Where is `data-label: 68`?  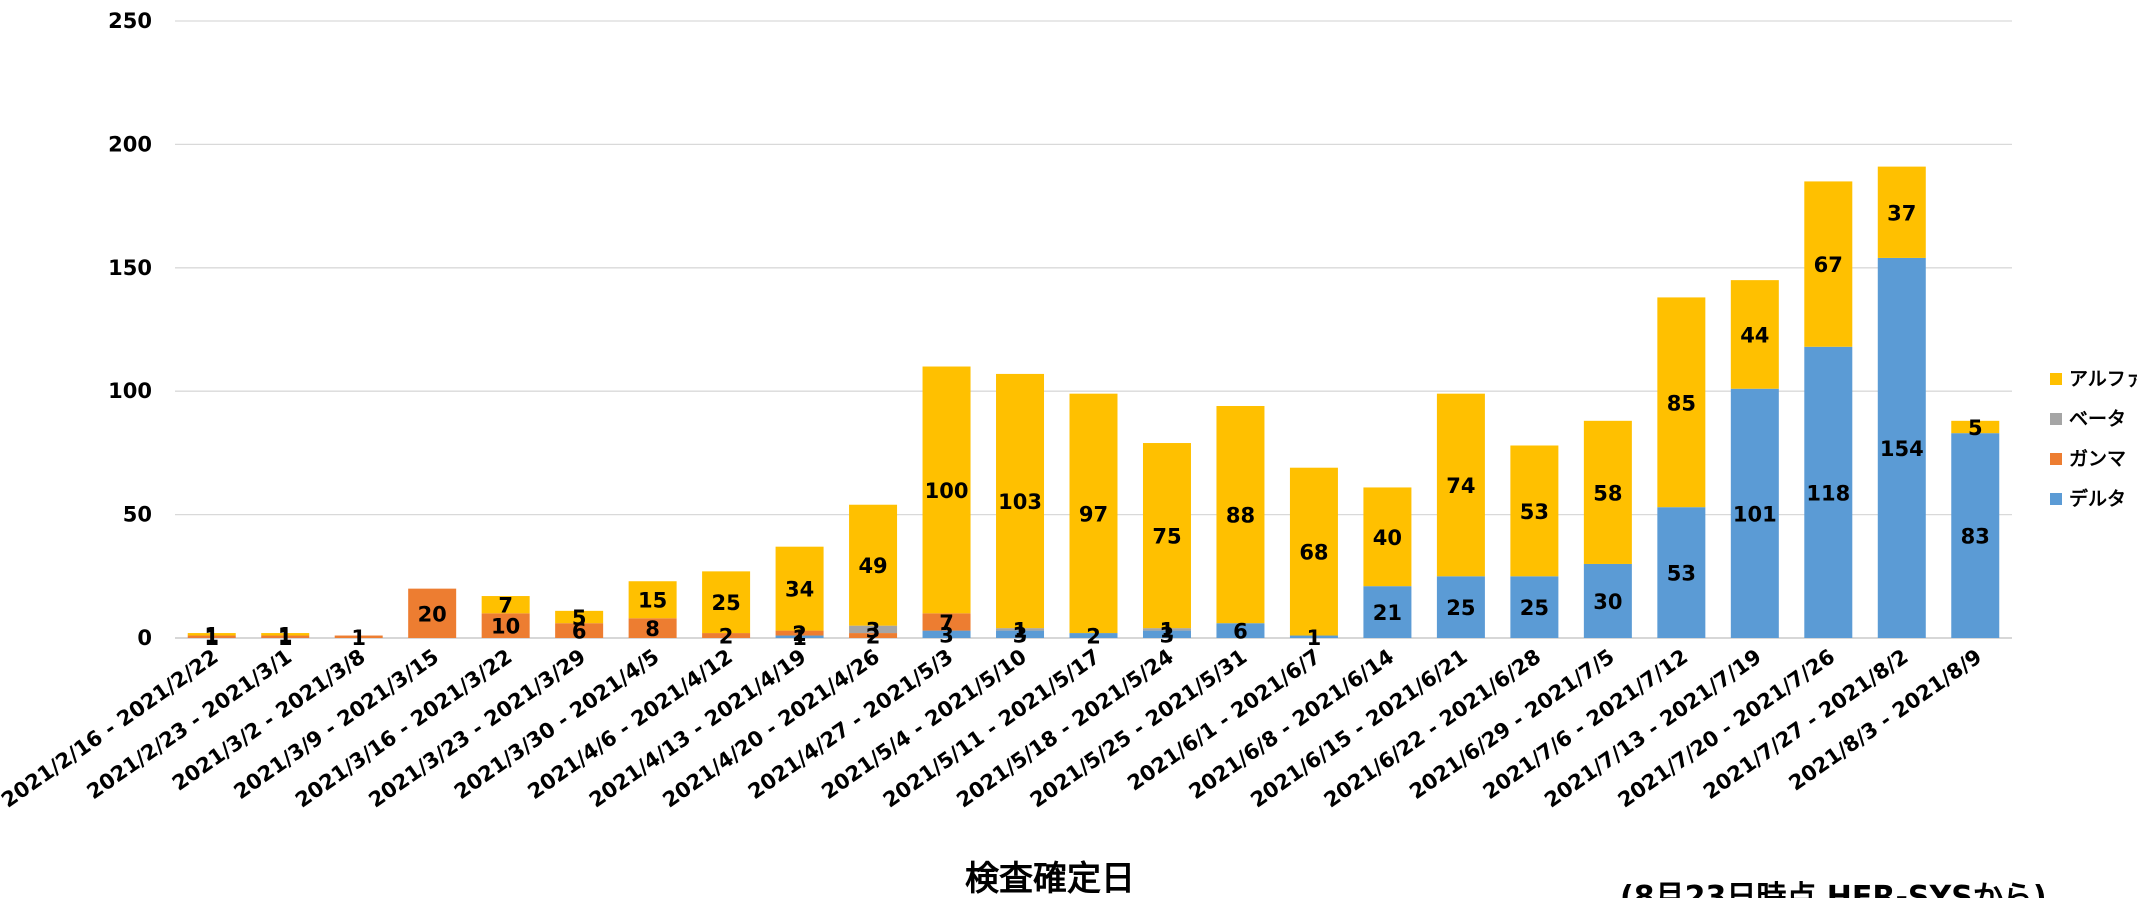
data-label: 68 is located at coordinates (1313, 553).